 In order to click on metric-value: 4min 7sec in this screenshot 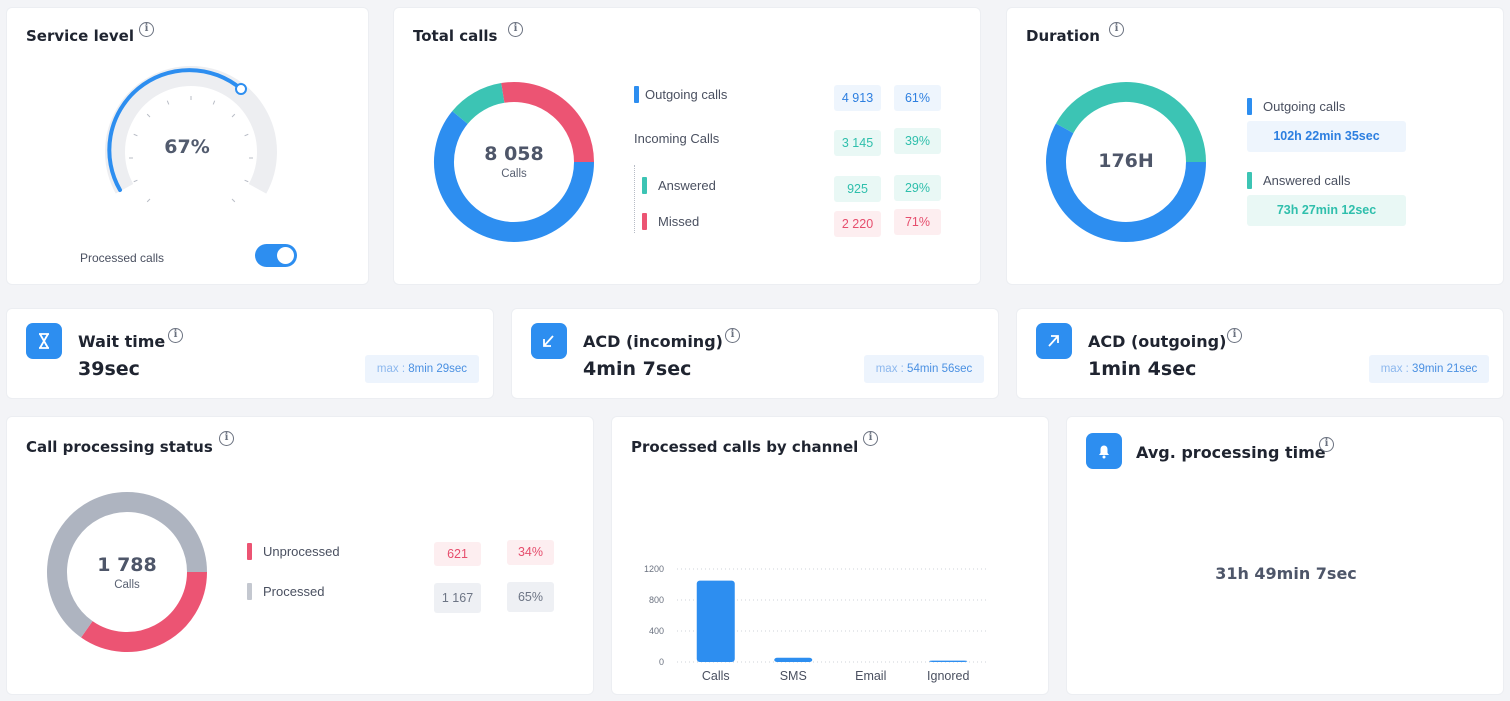, I will do `click(637, 369)`.